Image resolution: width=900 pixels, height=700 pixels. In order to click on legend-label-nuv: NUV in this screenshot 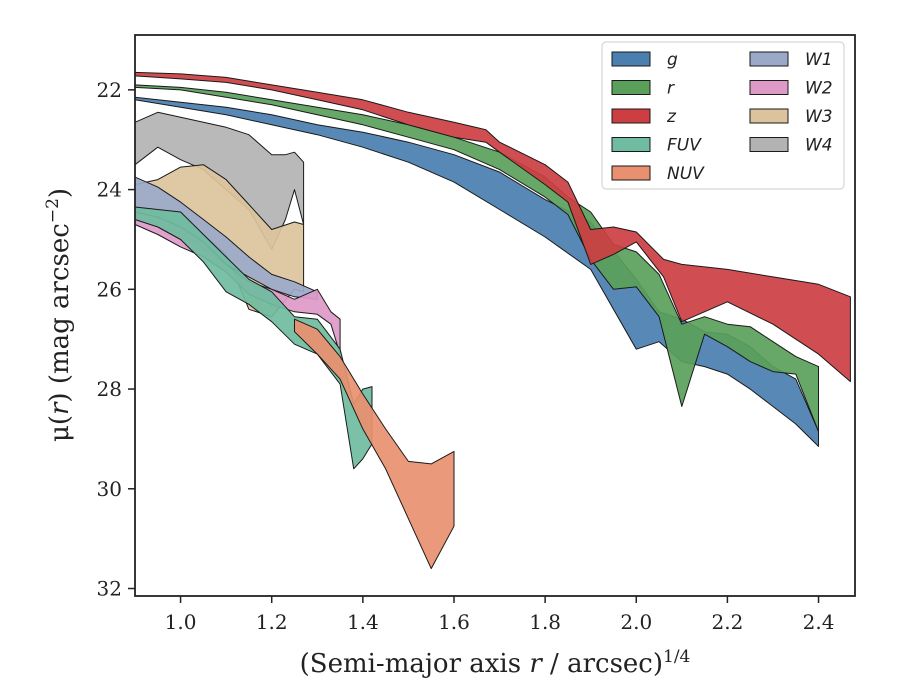, I will do `click(686, 174)`.